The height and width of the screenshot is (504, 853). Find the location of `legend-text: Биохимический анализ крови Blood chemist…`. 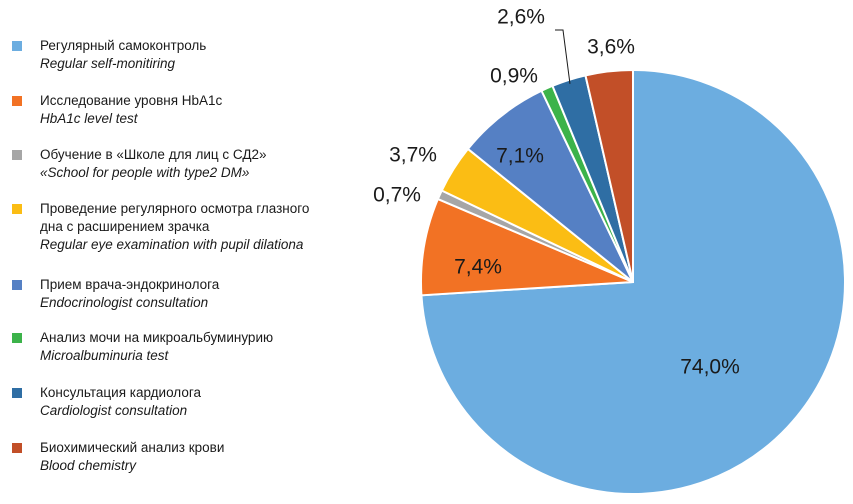

legend-text: Биохимический анализ крови Blood chemist… is located at coordinates (190, 457).